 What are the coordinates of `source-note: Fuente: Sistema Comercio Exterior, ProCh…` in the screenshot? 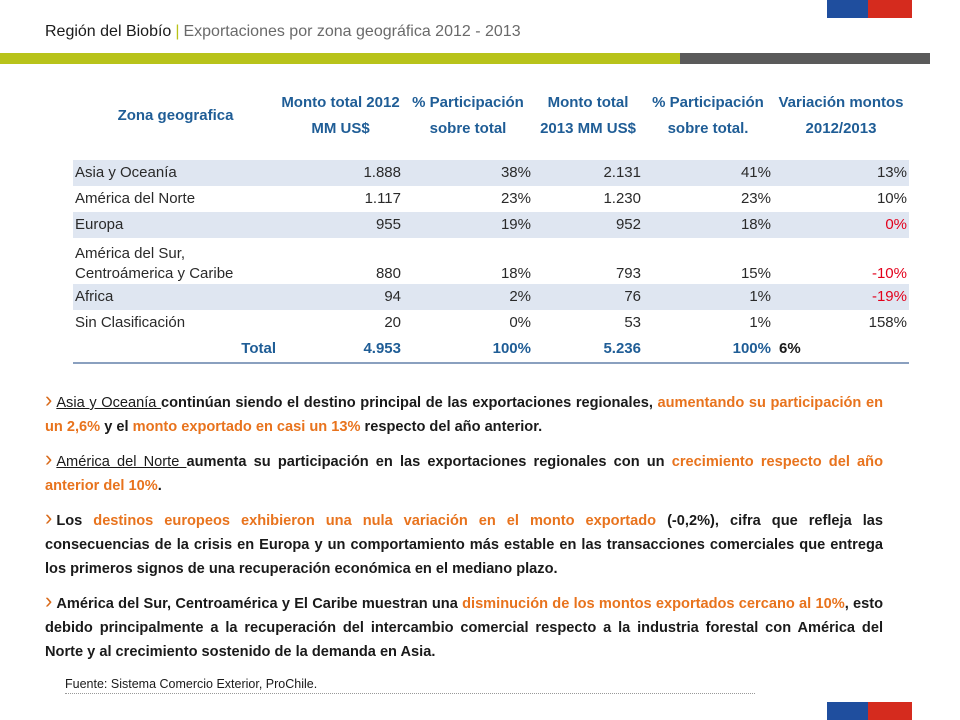 It's located at (191, 684).